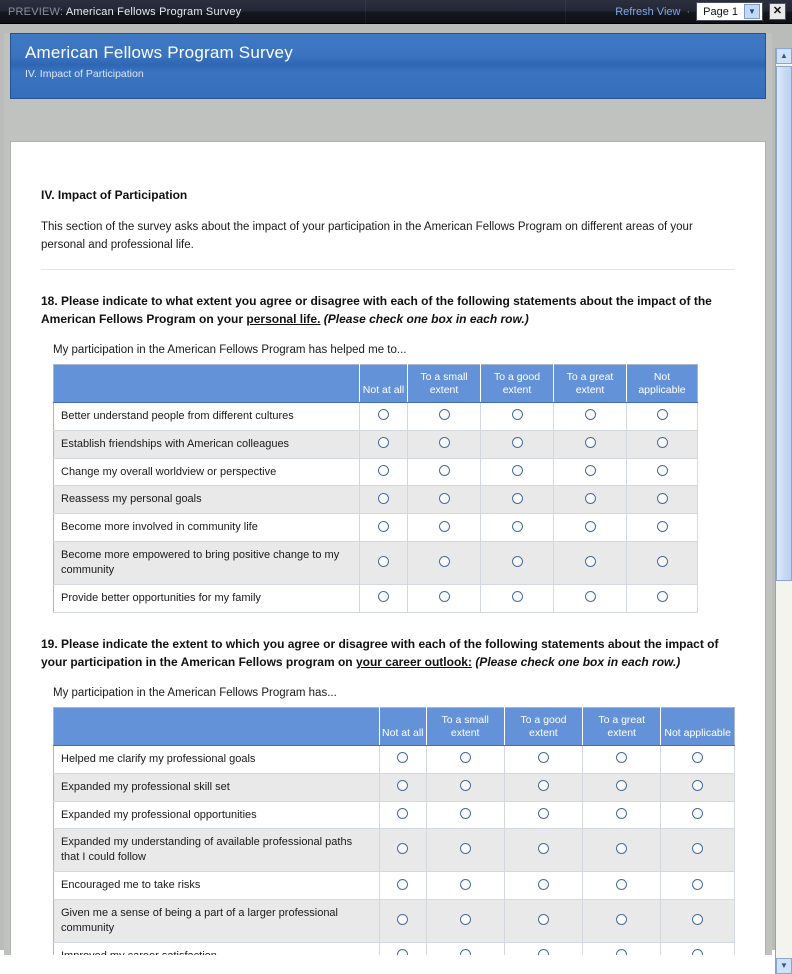 The width and height of the screenshot is (792, 974). Describe the element at coordinates (648, 11) in the screenshot. I see `refresh-view-link: Refresh View` at that location.